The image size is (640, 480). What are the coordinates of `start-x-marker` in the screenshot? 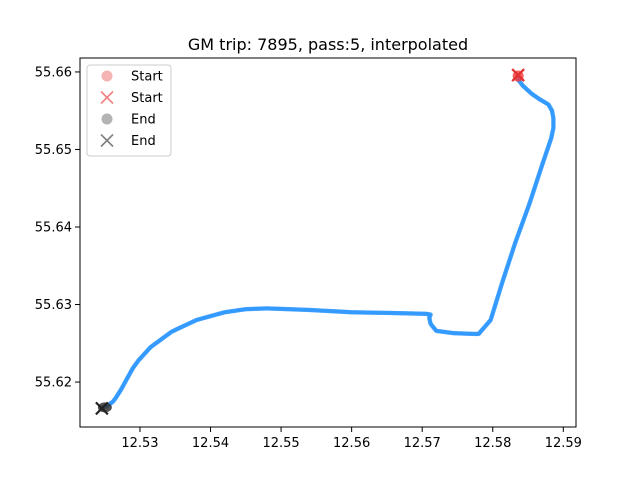 It's located at (518, 75).